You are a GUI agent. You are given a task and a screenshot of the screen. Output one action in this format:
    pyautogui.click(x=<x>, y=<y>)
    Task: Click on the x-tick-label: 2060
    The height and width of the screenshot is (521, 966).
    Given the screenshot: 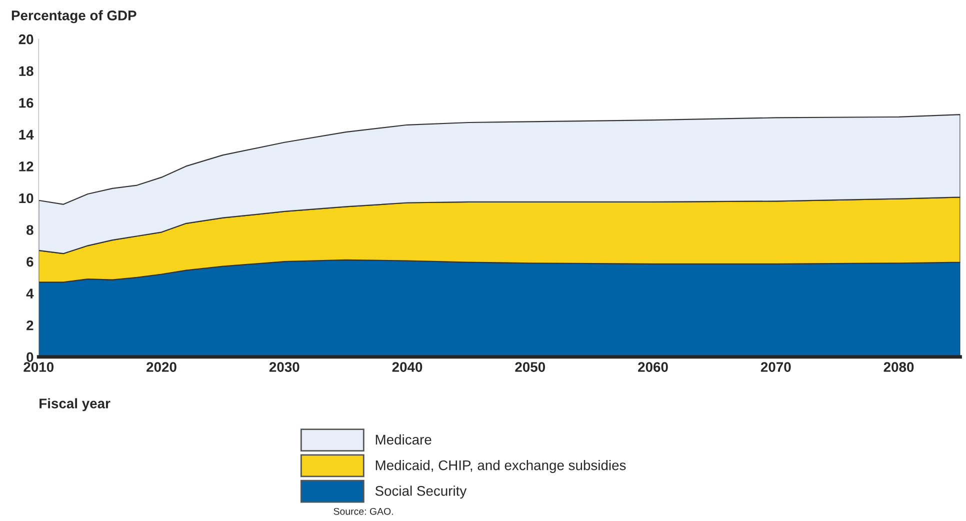 What is the action you would take?
    pyautogui.click(x=653, y=367)
    